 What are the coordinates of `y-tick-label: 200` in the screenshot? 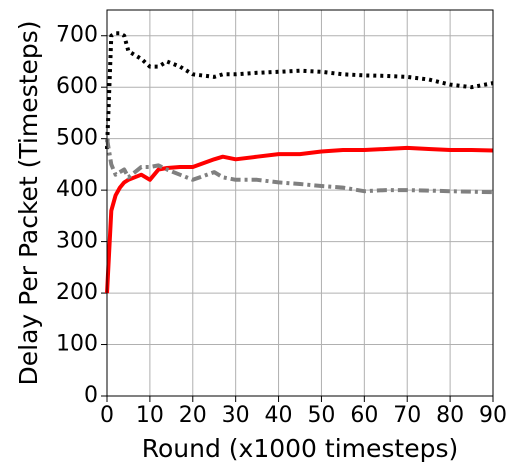 It's located at (77, 292).